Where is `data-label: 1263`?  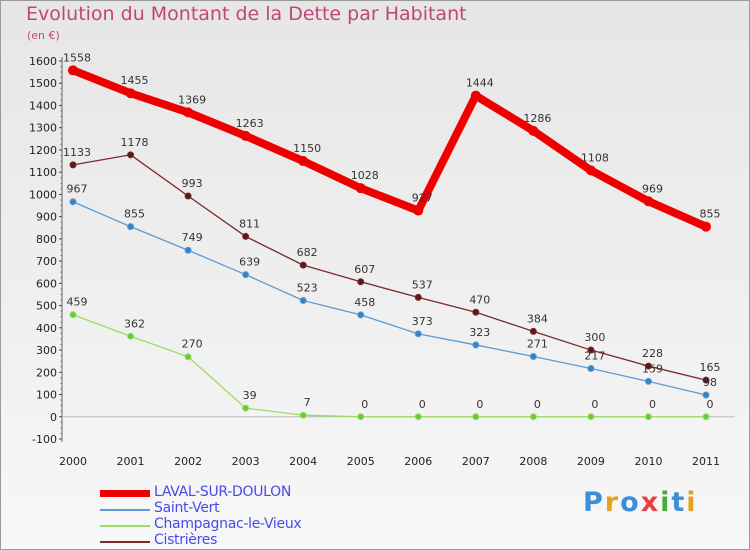 data-label: 1263 is located at coordinates (250, 123).